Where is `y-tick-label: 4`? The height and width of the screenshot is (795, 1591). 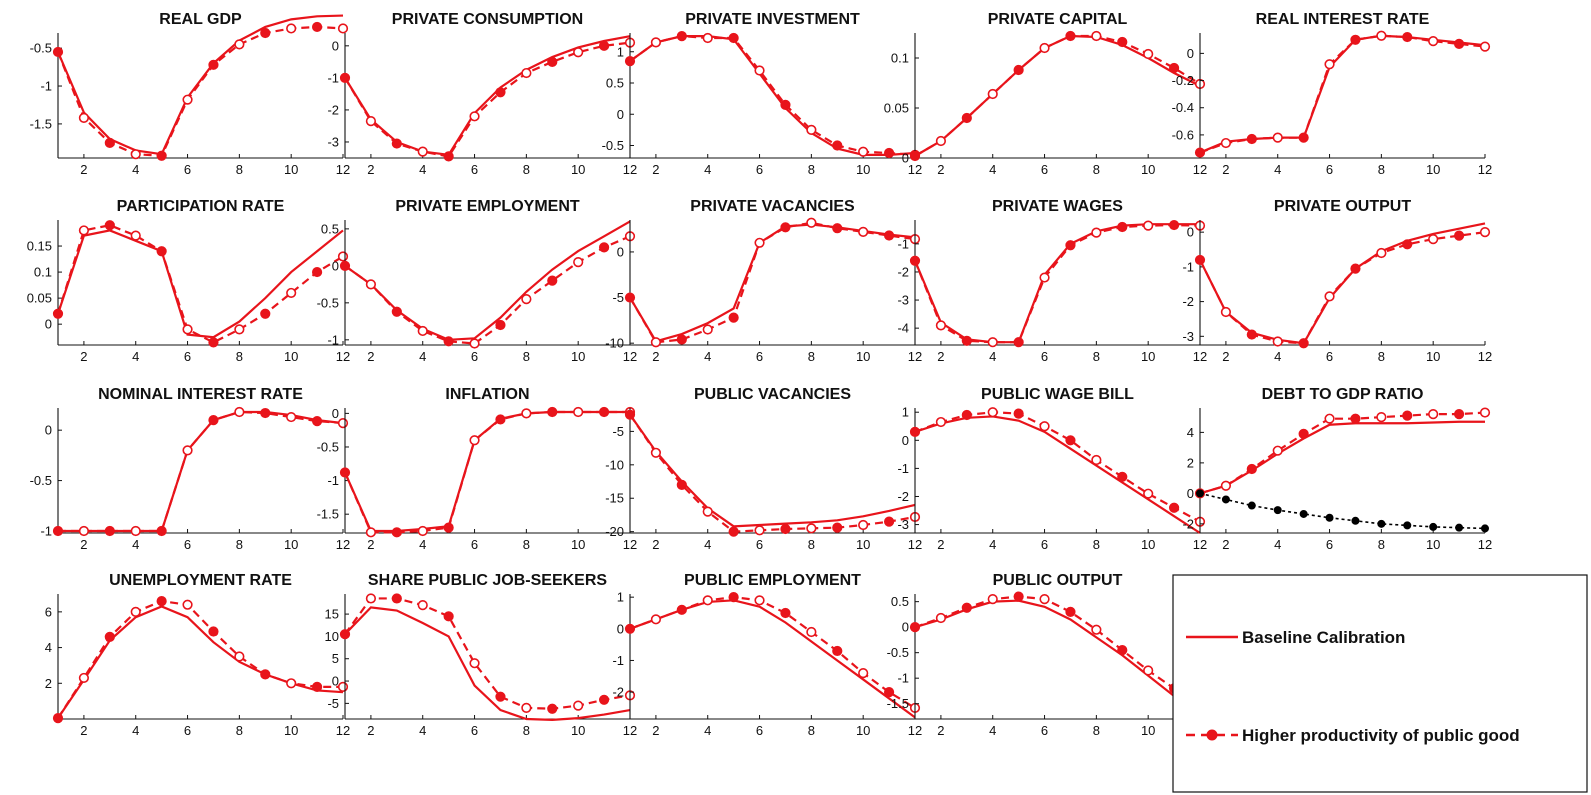 y-tick-label: 4 is located at coordinates (48, 647).